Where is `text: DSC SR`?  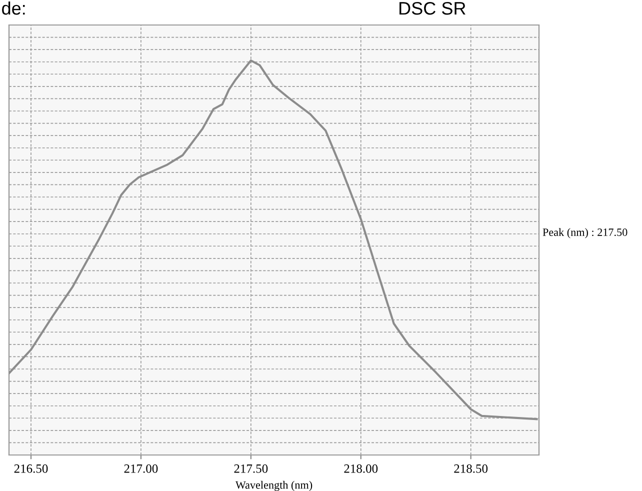 text: DSC SR is located at coordinates (433, 8).